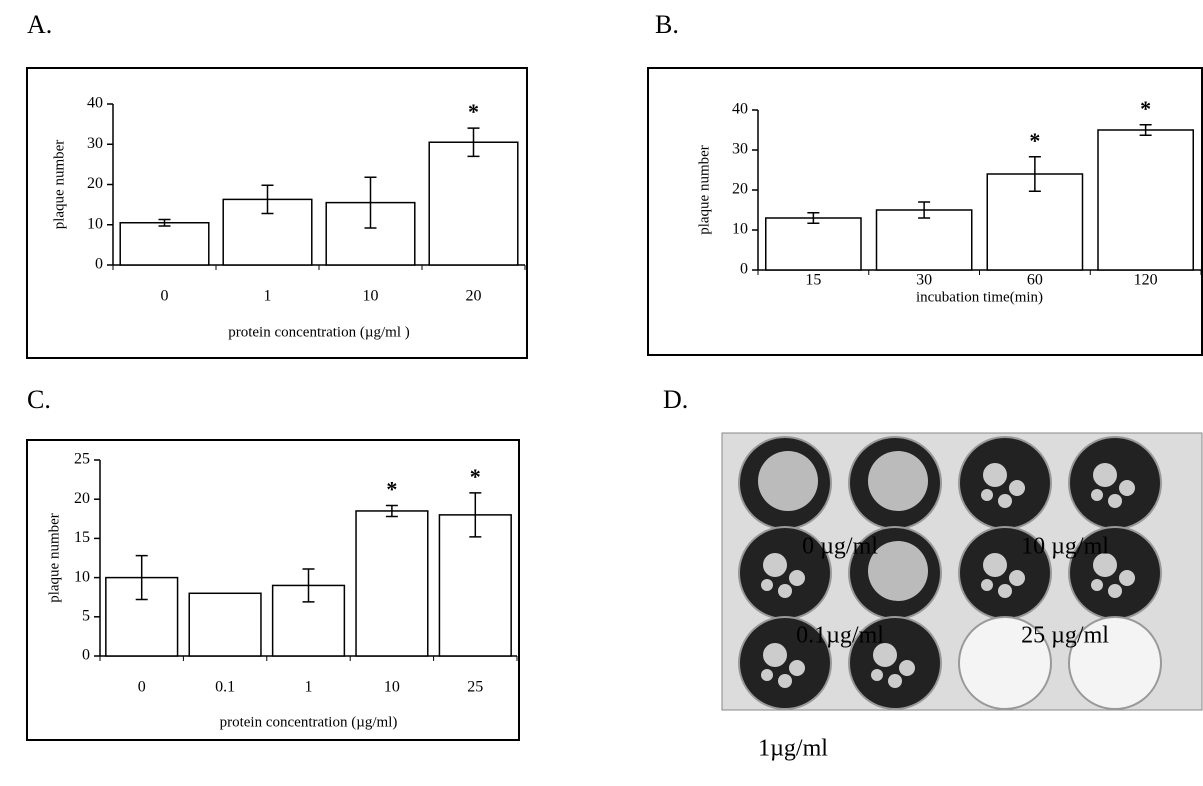 Image resolution: width=1203 pixels, height=786 pixels. I want to click on panel-label: C., so click(39, 399).